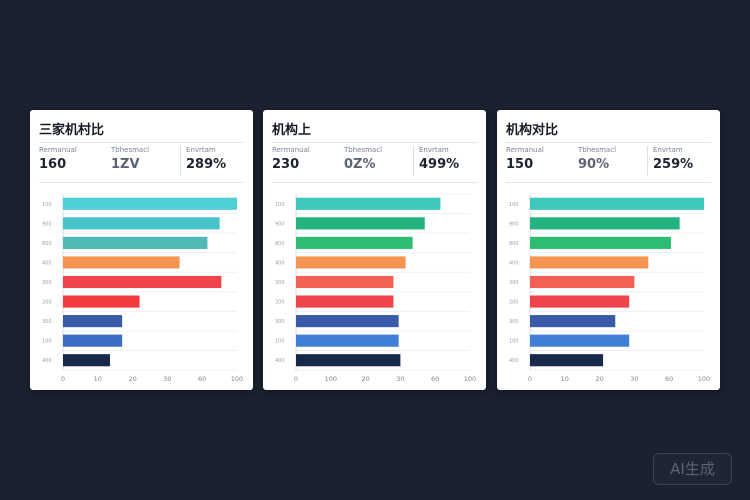 This screenshot has height=500, width=750. What do you see at coordinates (206, 164) in the screenshot?
I see `stat-value: 289%` at bounding box center [206, 164].